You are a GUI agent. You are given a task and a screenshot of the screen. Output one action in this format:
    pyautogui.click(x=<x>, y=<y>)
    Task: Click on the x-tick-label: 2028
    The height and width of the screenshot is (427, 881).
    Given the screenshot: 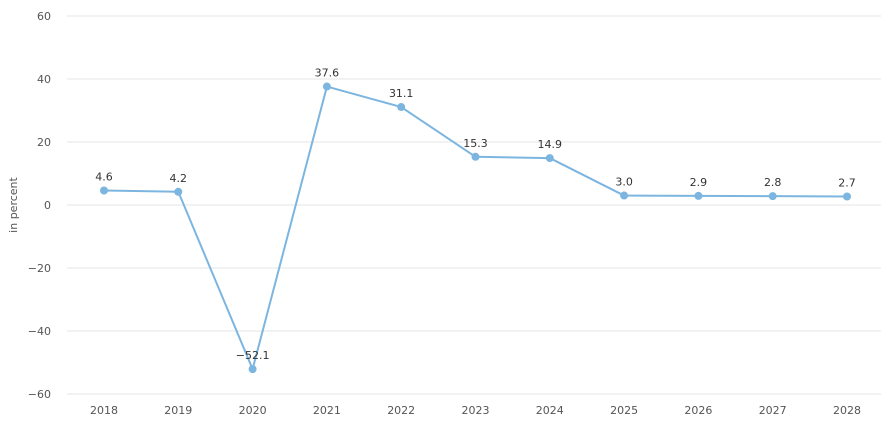 What is the action you would take?
    pyautogui.click(x=847, y=410)
    